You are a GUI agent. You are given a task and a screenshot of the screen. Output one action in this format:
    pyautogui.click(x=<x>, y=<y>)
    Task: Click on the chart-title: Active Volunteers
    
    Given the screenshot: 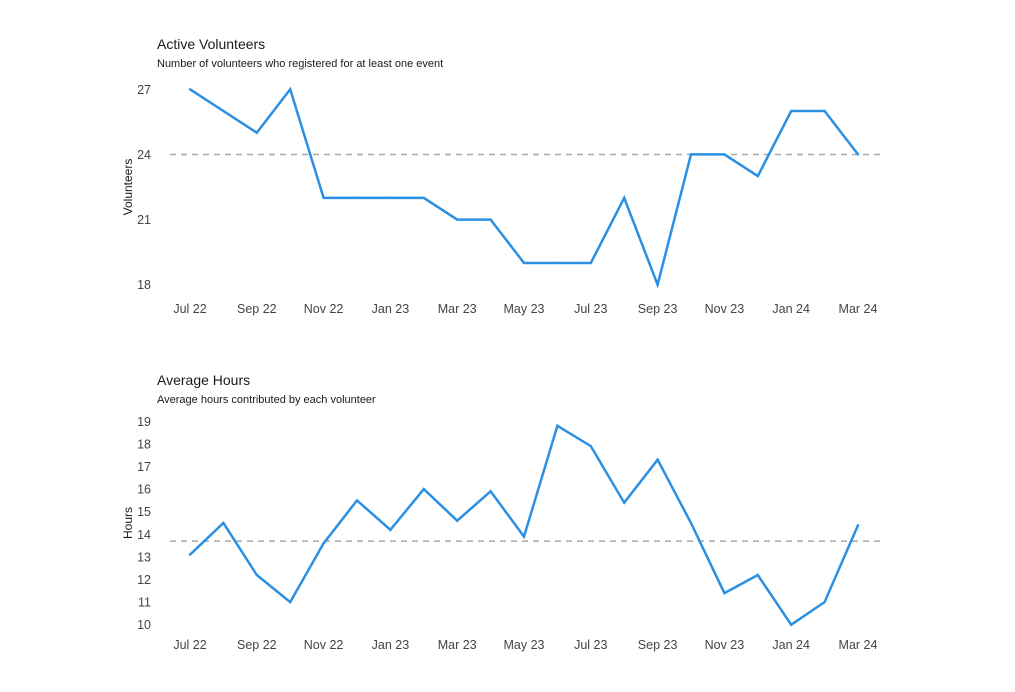 What is the action you would take?
    pyautogui.click(x=211, y=44)
    